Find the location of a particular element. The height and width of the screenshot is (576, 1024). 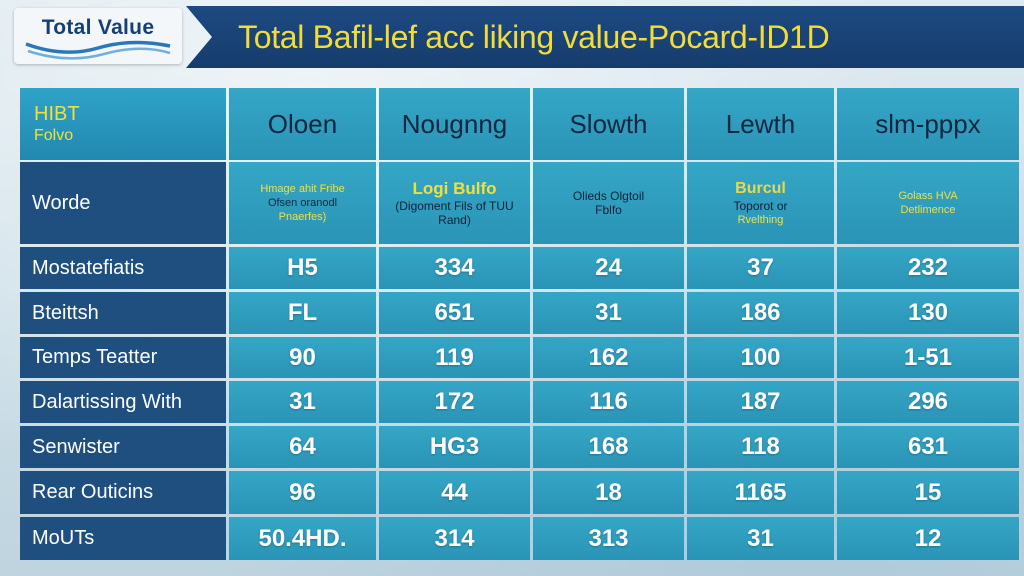

row-label: Bteittsh is located at coordinates (123, 313).